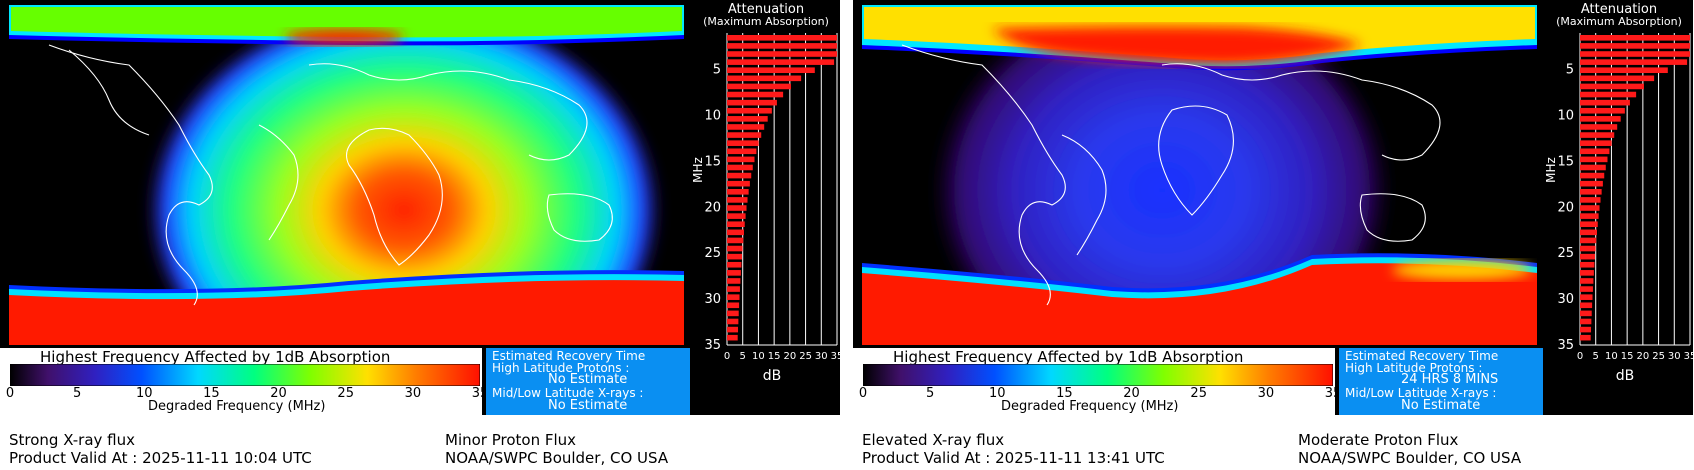  Describe the element at coordinates (1688, 356) in the screenshot. I see `x-tick-label: 35` at that location.